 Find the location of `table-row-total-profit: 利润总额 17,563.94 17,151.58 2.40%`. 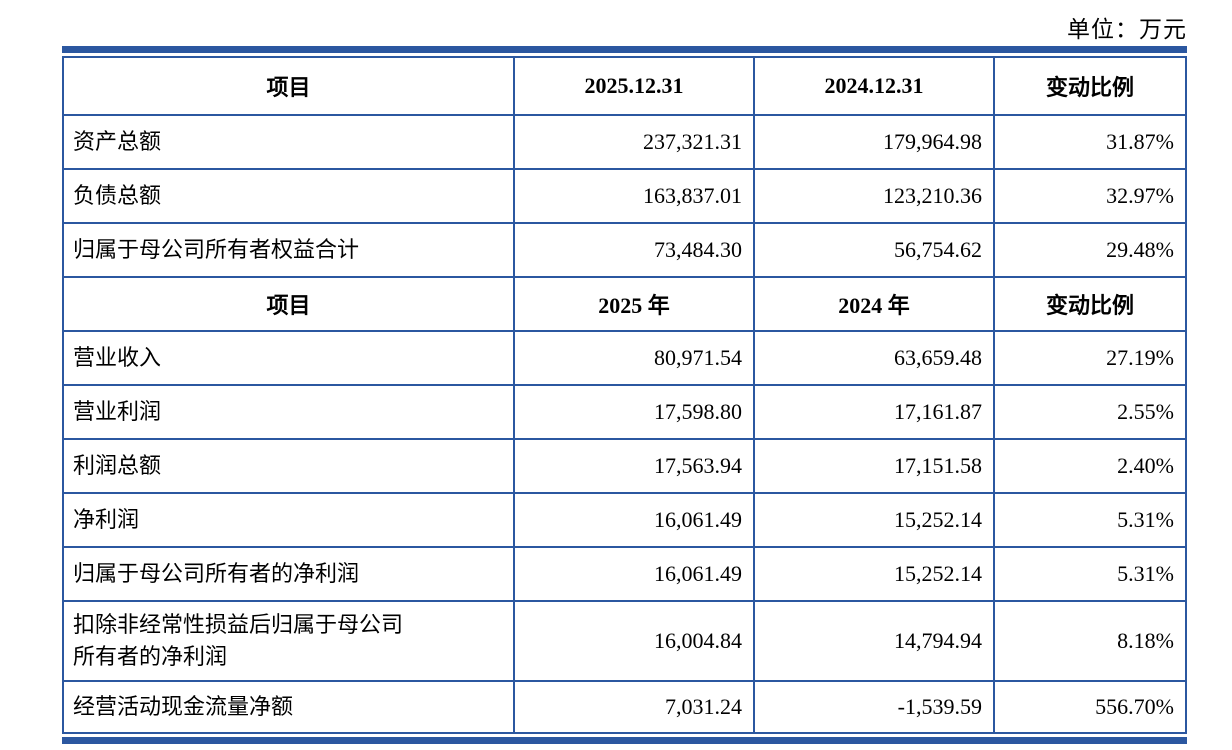

table-row-total-profit: 利润总额 17,563.94 17,151.58 2.40% is located at coordinates (624, 466).